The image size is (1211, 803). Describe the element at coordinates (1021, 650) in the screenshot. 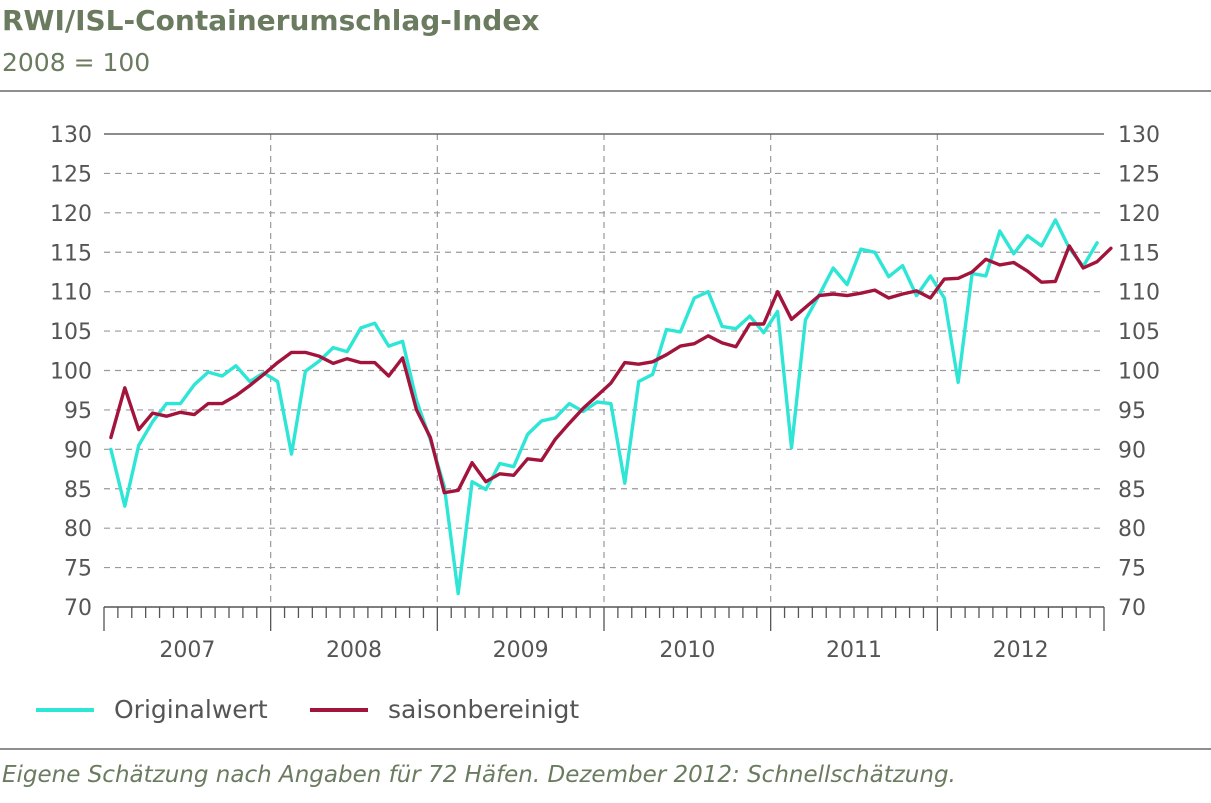

I see `x-tick-label: 2012` at that location.